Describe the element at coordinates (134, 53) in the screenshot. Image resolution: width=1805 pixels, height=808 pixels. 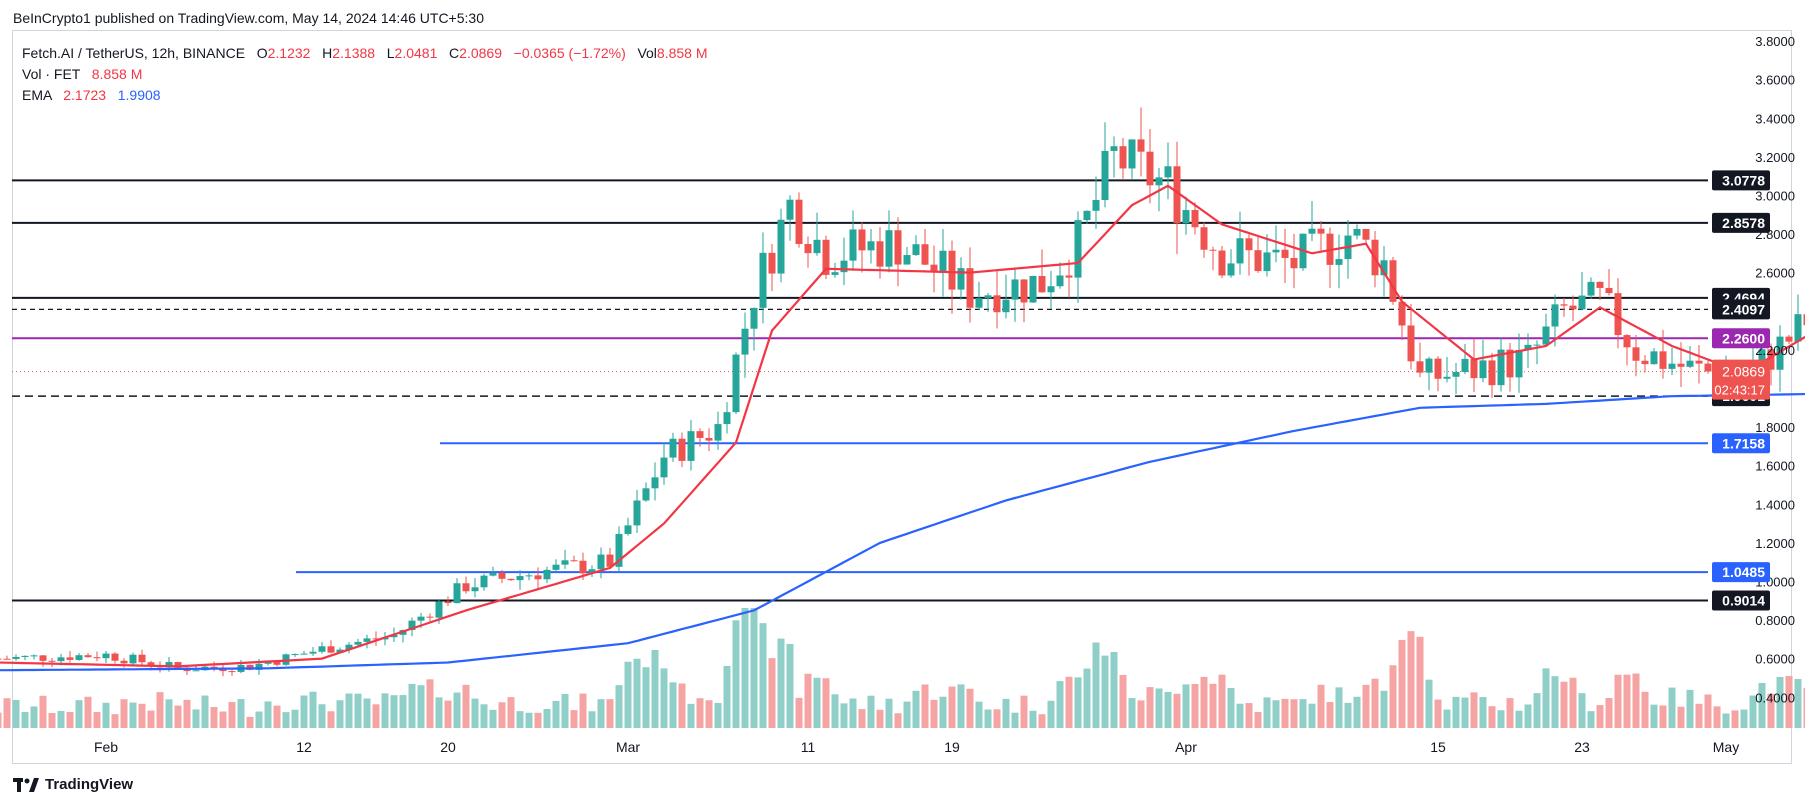
I see `symbol-title: Fetch.AI / TetherUS, 12h, BINANCE` at that location.